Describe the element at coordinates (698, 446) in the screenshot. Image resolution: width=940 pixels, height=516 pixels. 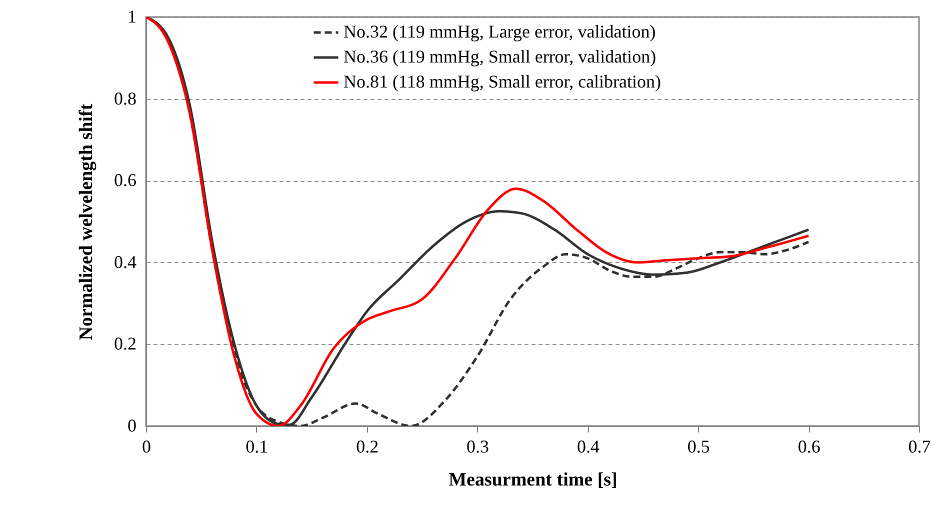
I see `x-tick-label: 0.5` at that location.